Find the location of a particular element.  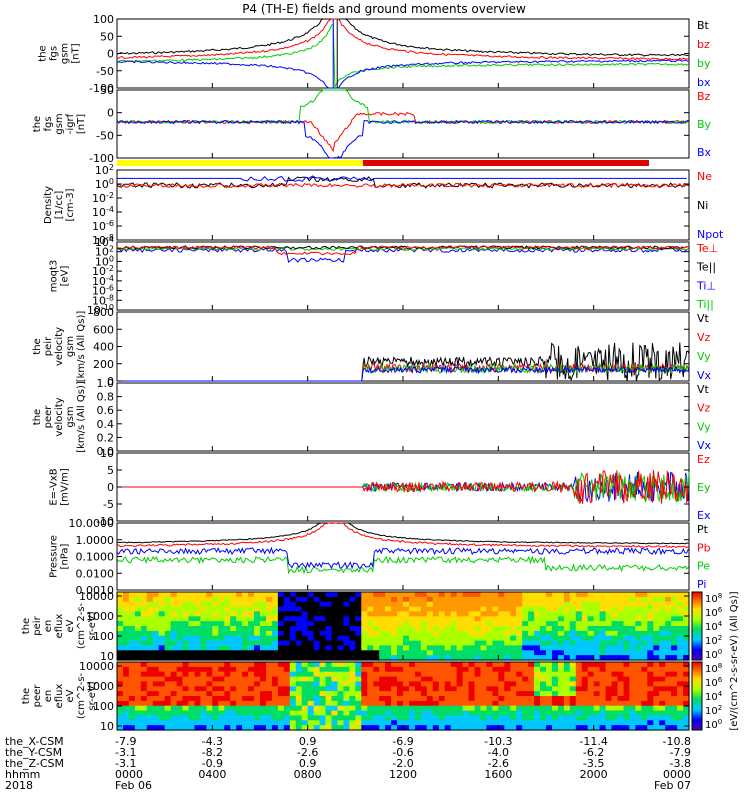

date-start-label: Feb 06 is located at coordinates (133, 785).